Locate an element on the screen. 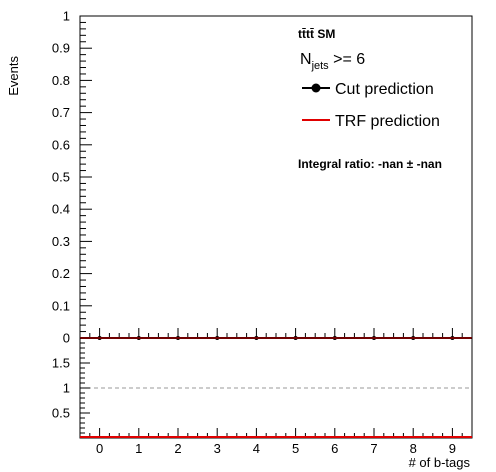 This screenshot has height=472, width=496. legend-cut-label: Cut prediction is located at coordinates (384, 89).